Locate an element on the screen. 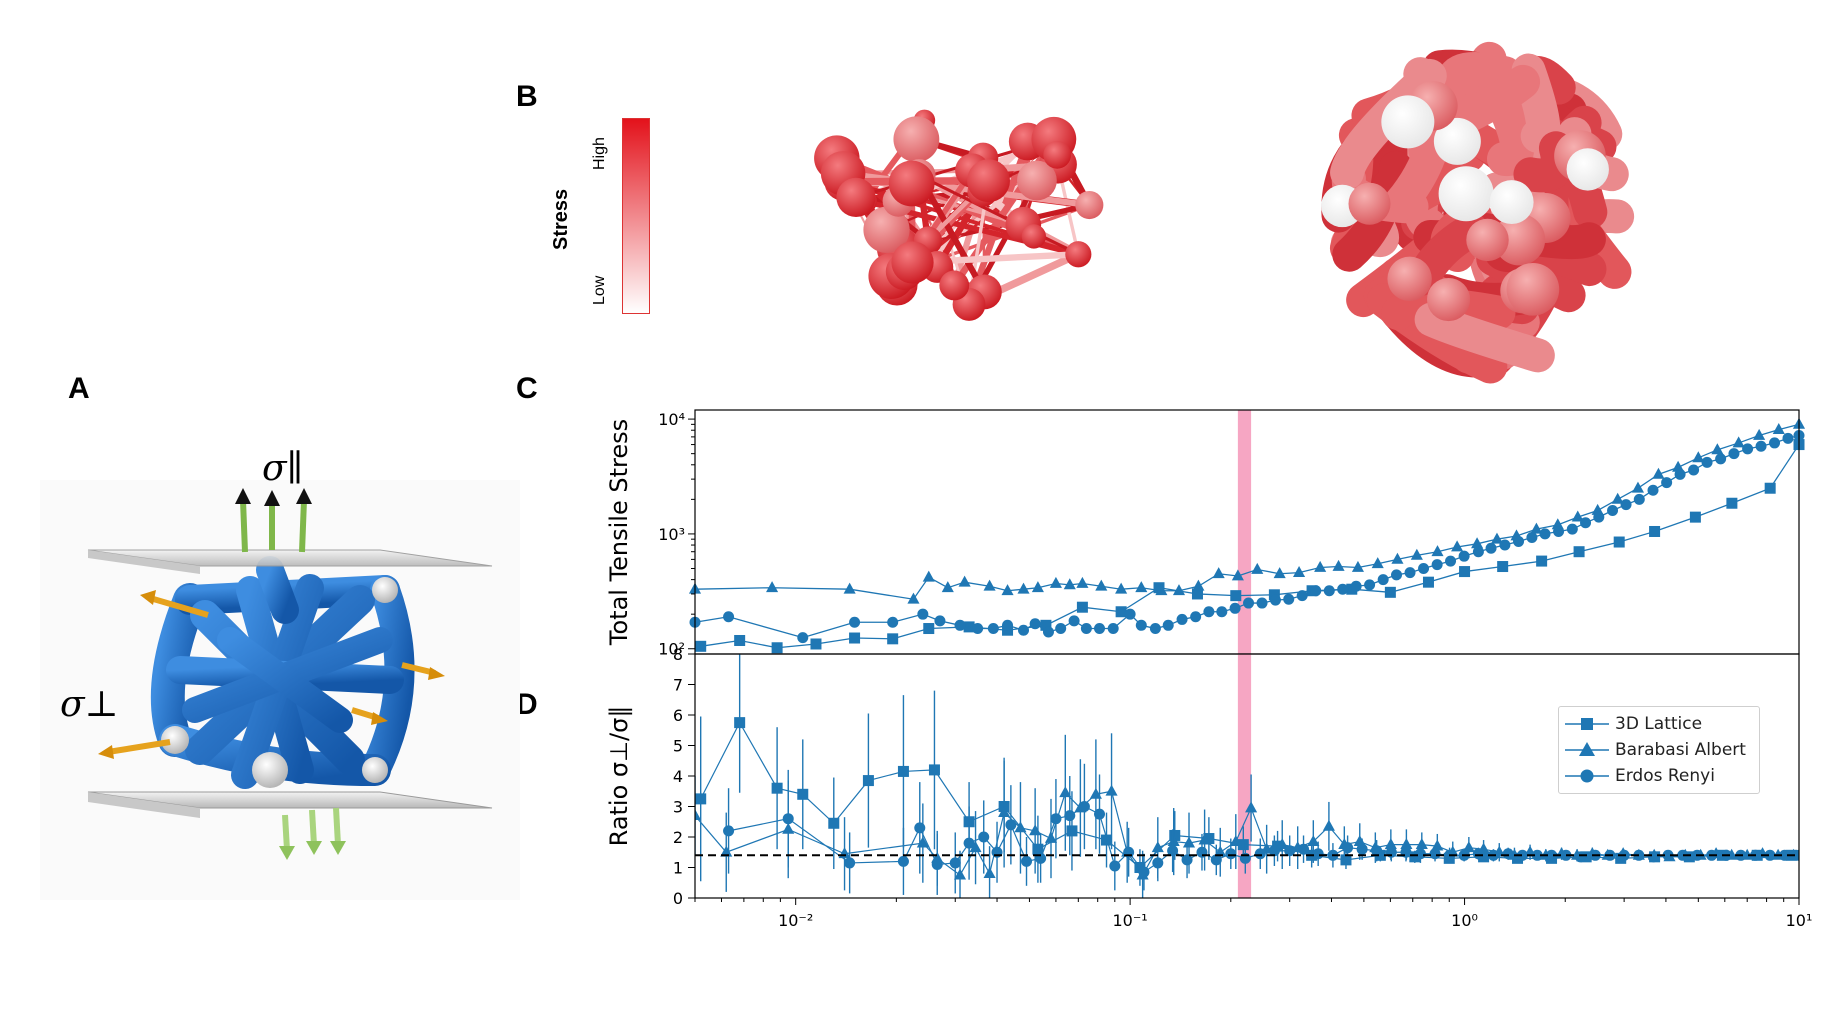 This screenshot has height=1034, width=1826. panel-label-d: D is located at coordinates (527, 704).